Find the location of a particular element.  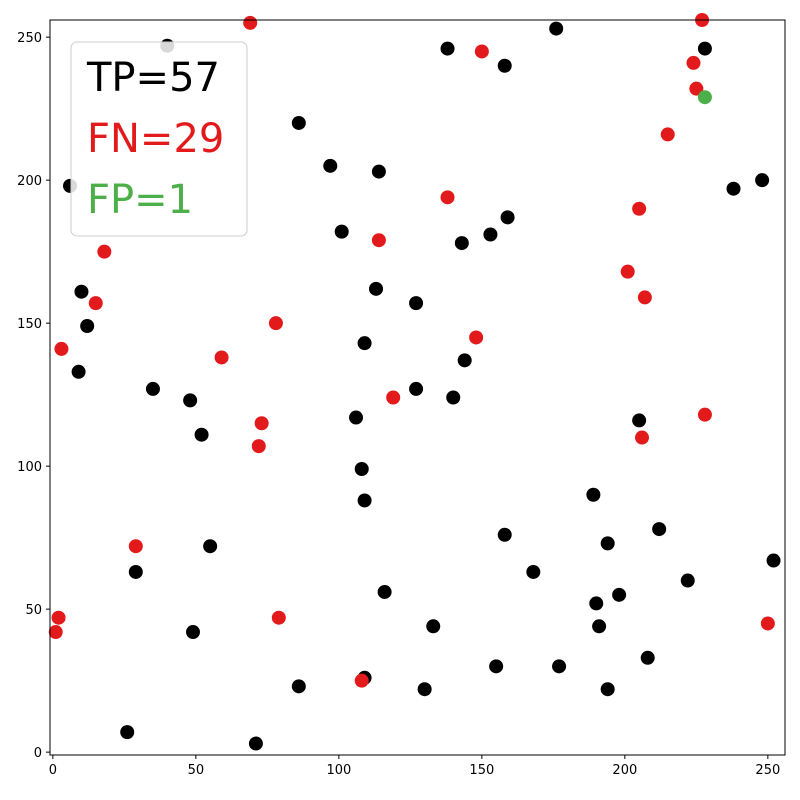

legend-box is located at coordinates (159, 139).